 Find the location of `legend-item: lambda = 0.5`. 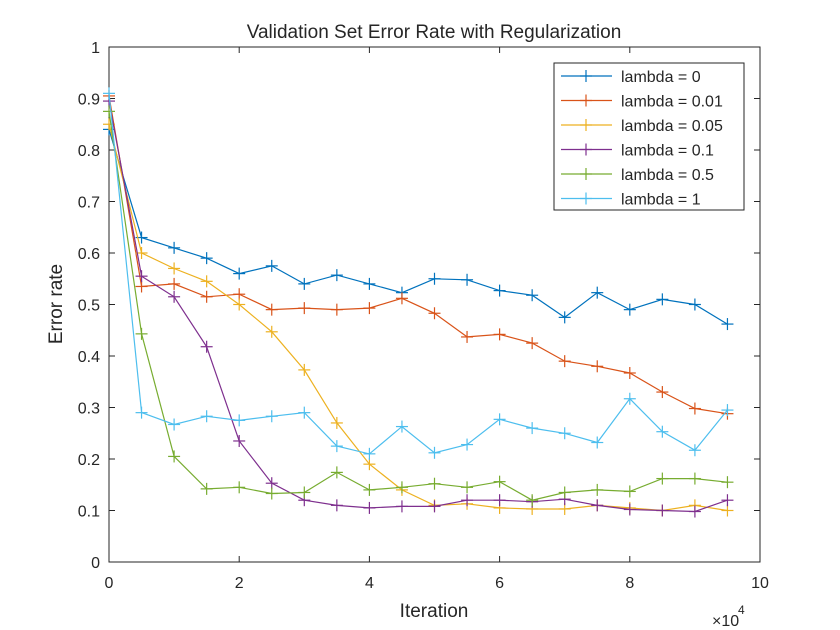

legend-item: lambda = 0.5 is located at coordinates (637, 175).